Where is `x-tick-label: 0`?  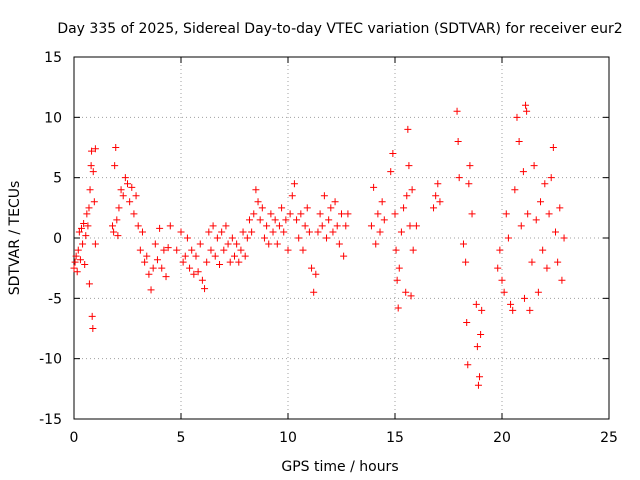 x-tick-label: 0 is located at coordinates (74, 438).